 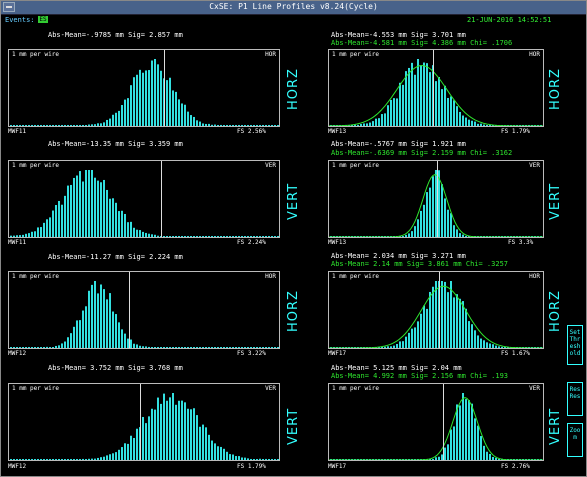 What do you see at coordinates (575, 440) in the screenshot?
I see `zoom-button: Zoo m` at bounding box center [575, 440].